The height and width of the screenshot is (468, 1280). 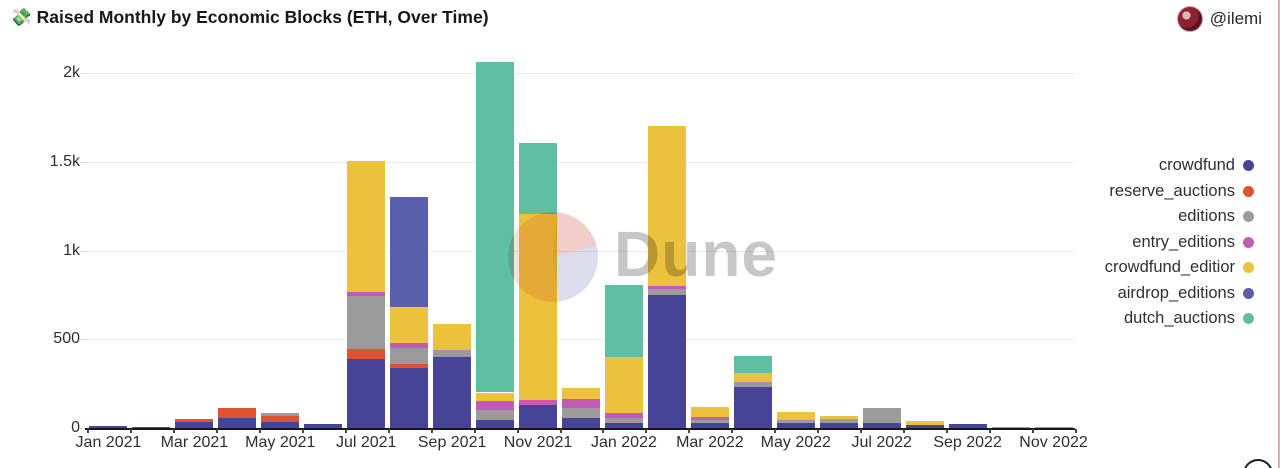 I want to click on y-tick-label: 500, so click(x=66, y=339).